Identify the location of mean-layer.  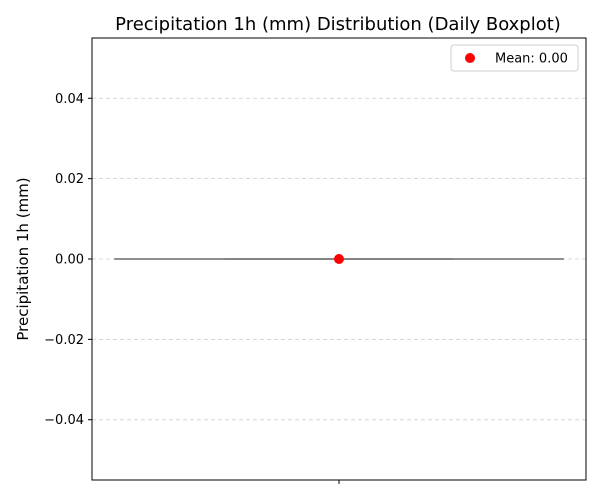
(339, 259).